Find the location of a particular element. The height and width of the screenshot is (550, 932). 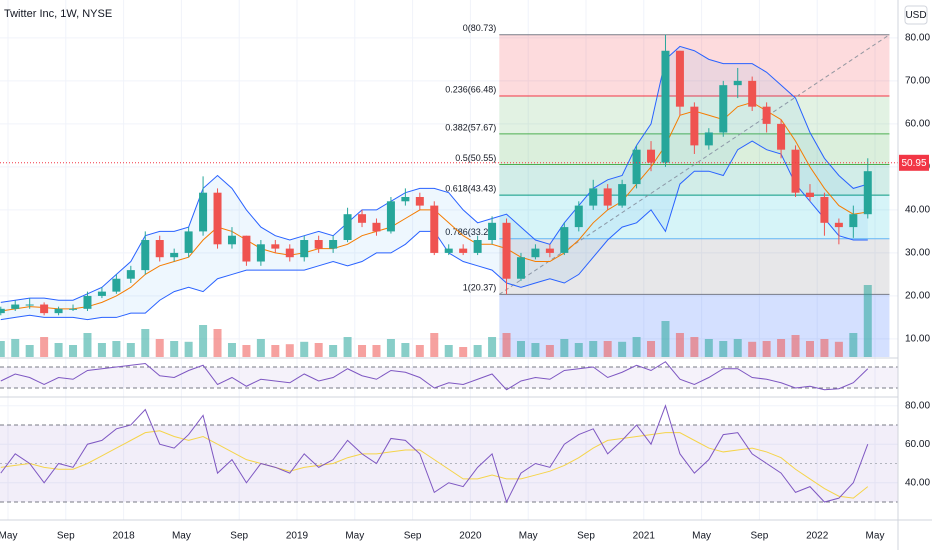

fib-label: 0.618(43.43) is located at coordinates (470, 189).